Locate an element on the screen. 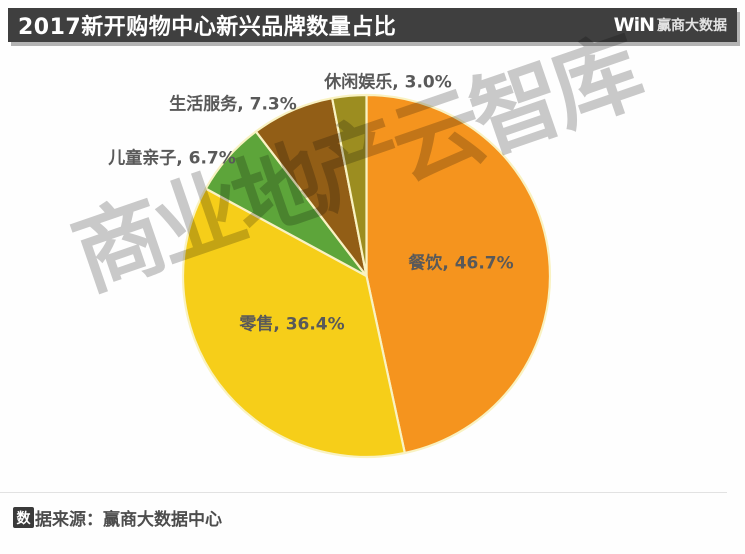  source-note: 数 据来源：赢商大数据中心 is located at coordinates (117, 517).